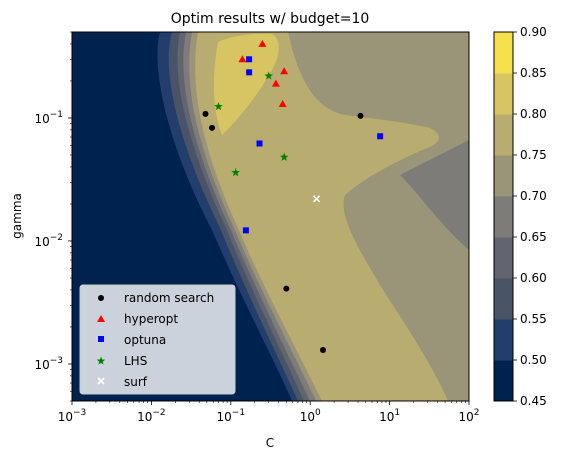 This screenshot has width=563, height=459. Describe the element at coordinates (136, 382) in the screenshot. I see `legend-label-surf: surf` at that location.